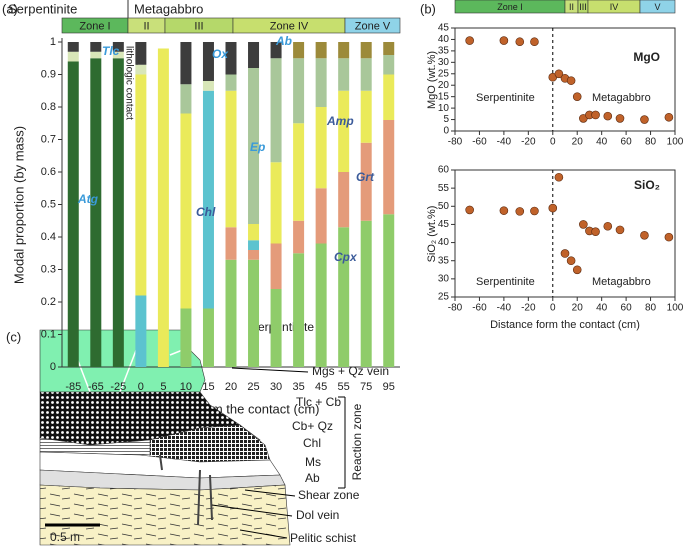  Describe the element at coordinates (282, 327) in the screenshot. I see `diagram-label: Serpentinite` at that location.